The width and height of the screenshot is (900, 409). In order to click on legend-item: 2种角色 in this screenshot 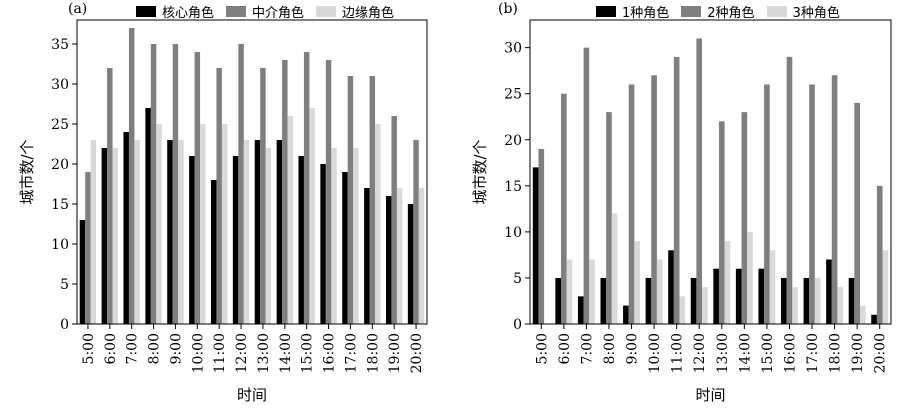, I will do `click(718, 11)`.